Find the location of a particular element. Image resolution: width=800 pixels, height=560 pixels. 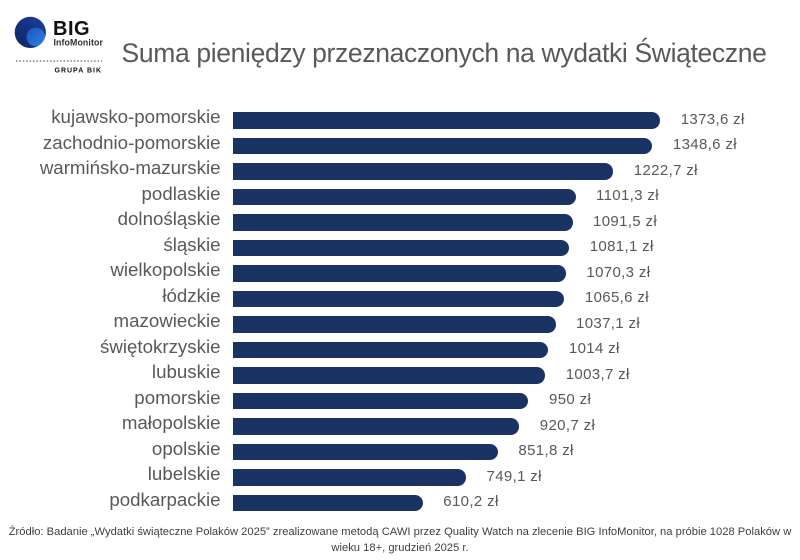

svg-text: GRUPA BIK is located at coordinates (79, 71).